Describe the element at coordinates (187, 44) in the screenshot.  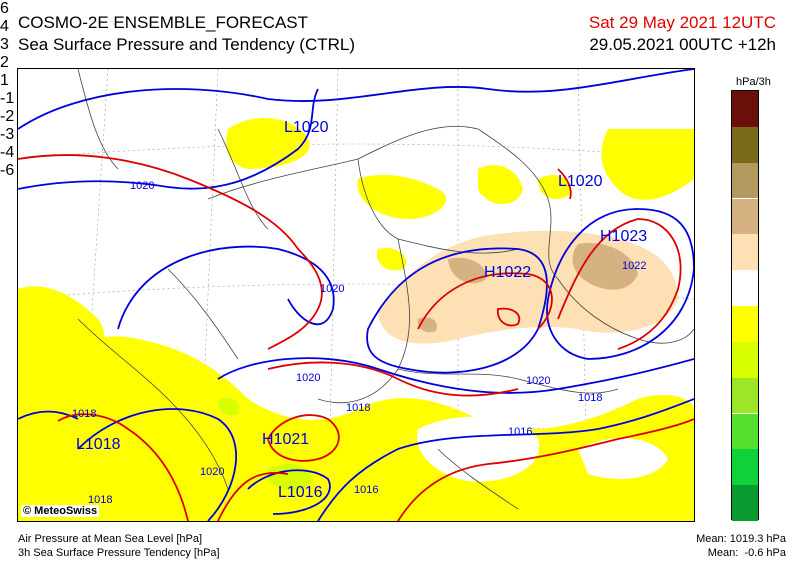
I see `title-line-2: Sea Surface Pressure and Tendency (CTRL)` at that location.